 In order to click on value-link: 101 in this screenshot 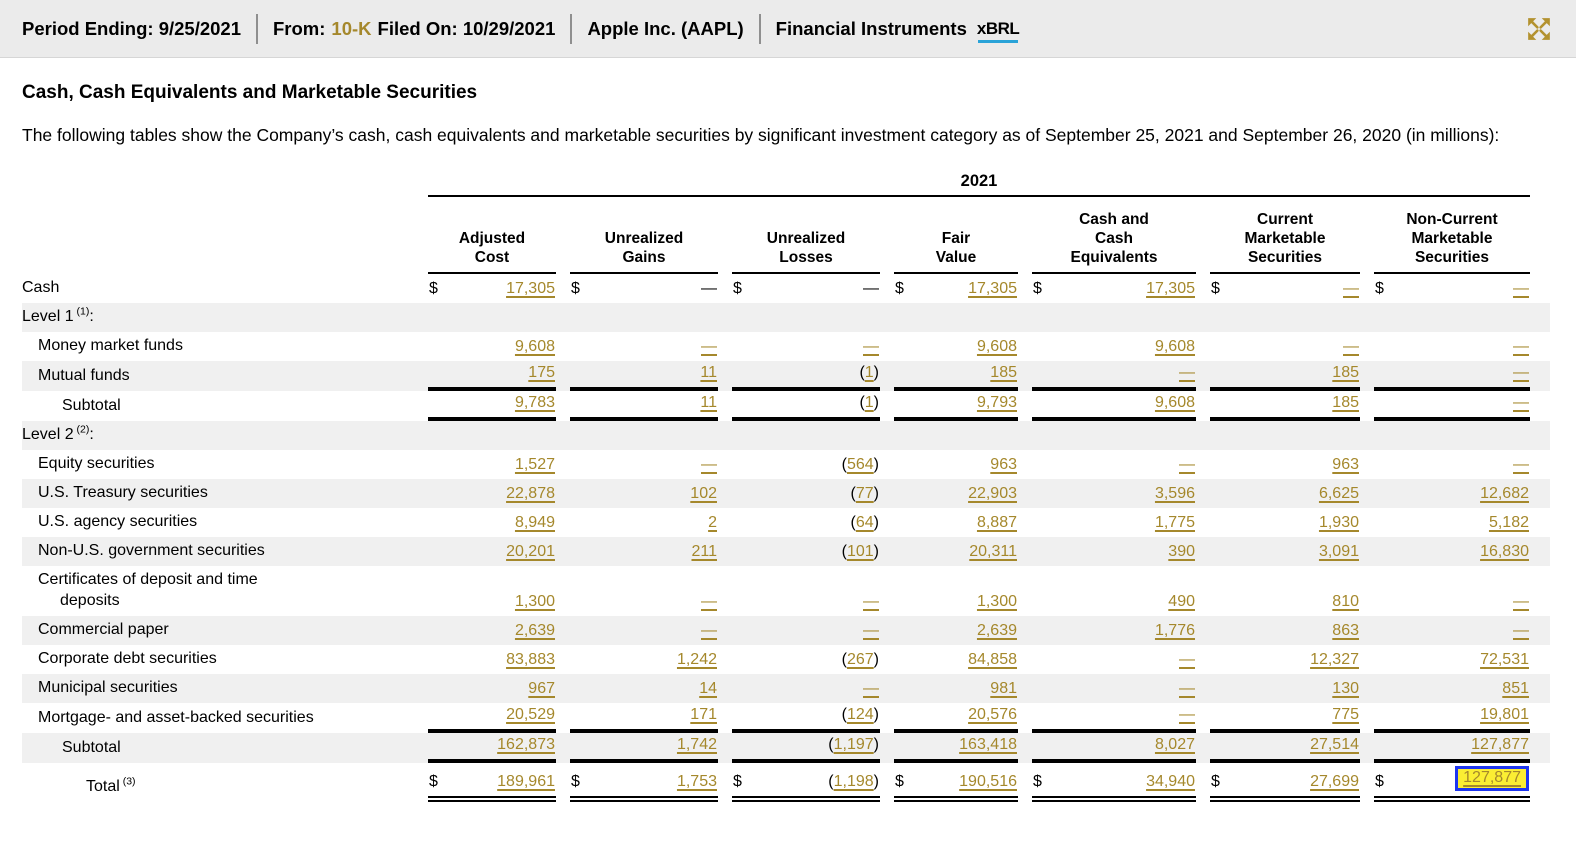, I will do `click(860, 551)`.